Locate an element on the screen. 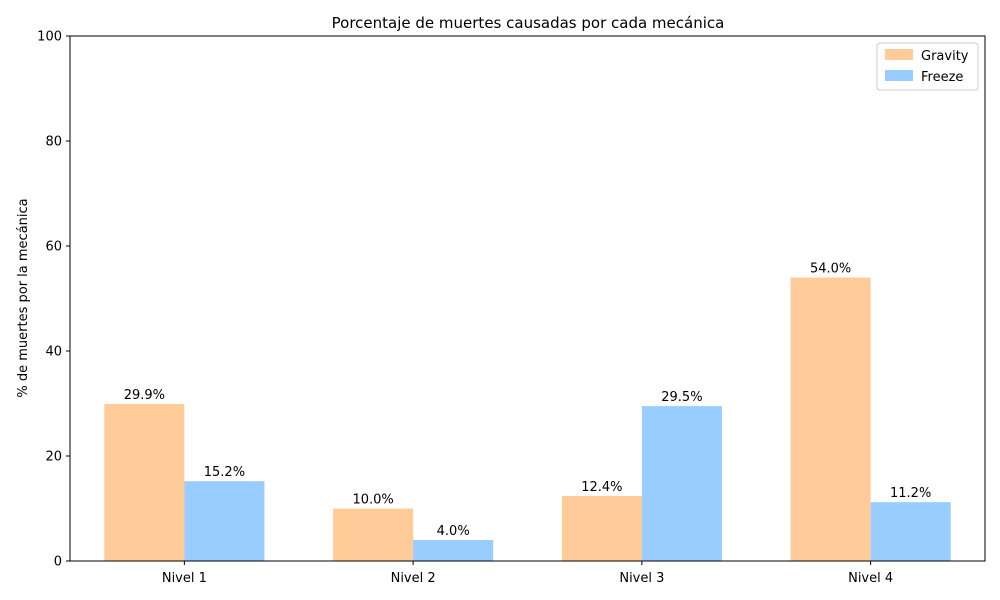 The height and width of the screenshot is (600, 1000). y-tick-label: 80 is located at coordinates (53, 142).